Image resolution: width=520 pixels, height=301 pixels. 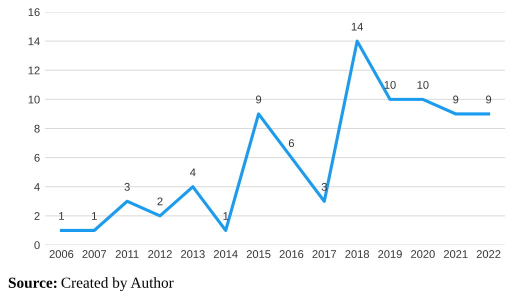 I want to click on y-tick-label: 16, so click(x=34, y=12).